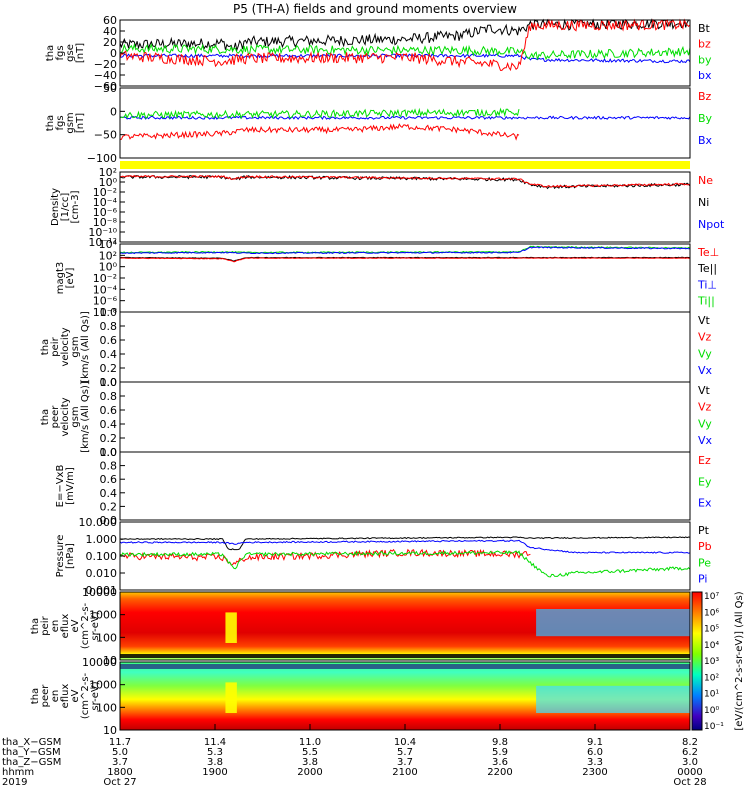  I want to click on y-axis-label: [eV], so click(70, 278).